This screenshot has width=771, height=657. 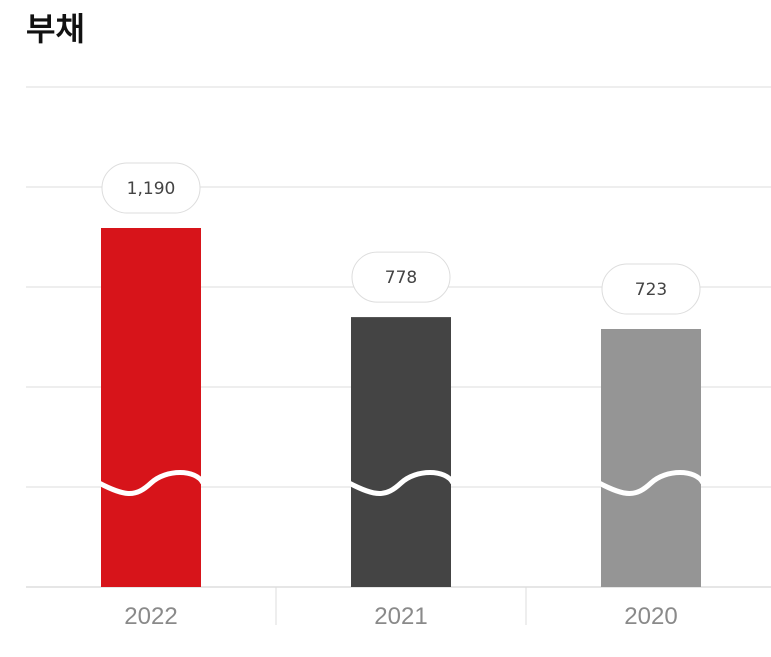 I want to click on value-label: 723, so click(x=651, y=290).